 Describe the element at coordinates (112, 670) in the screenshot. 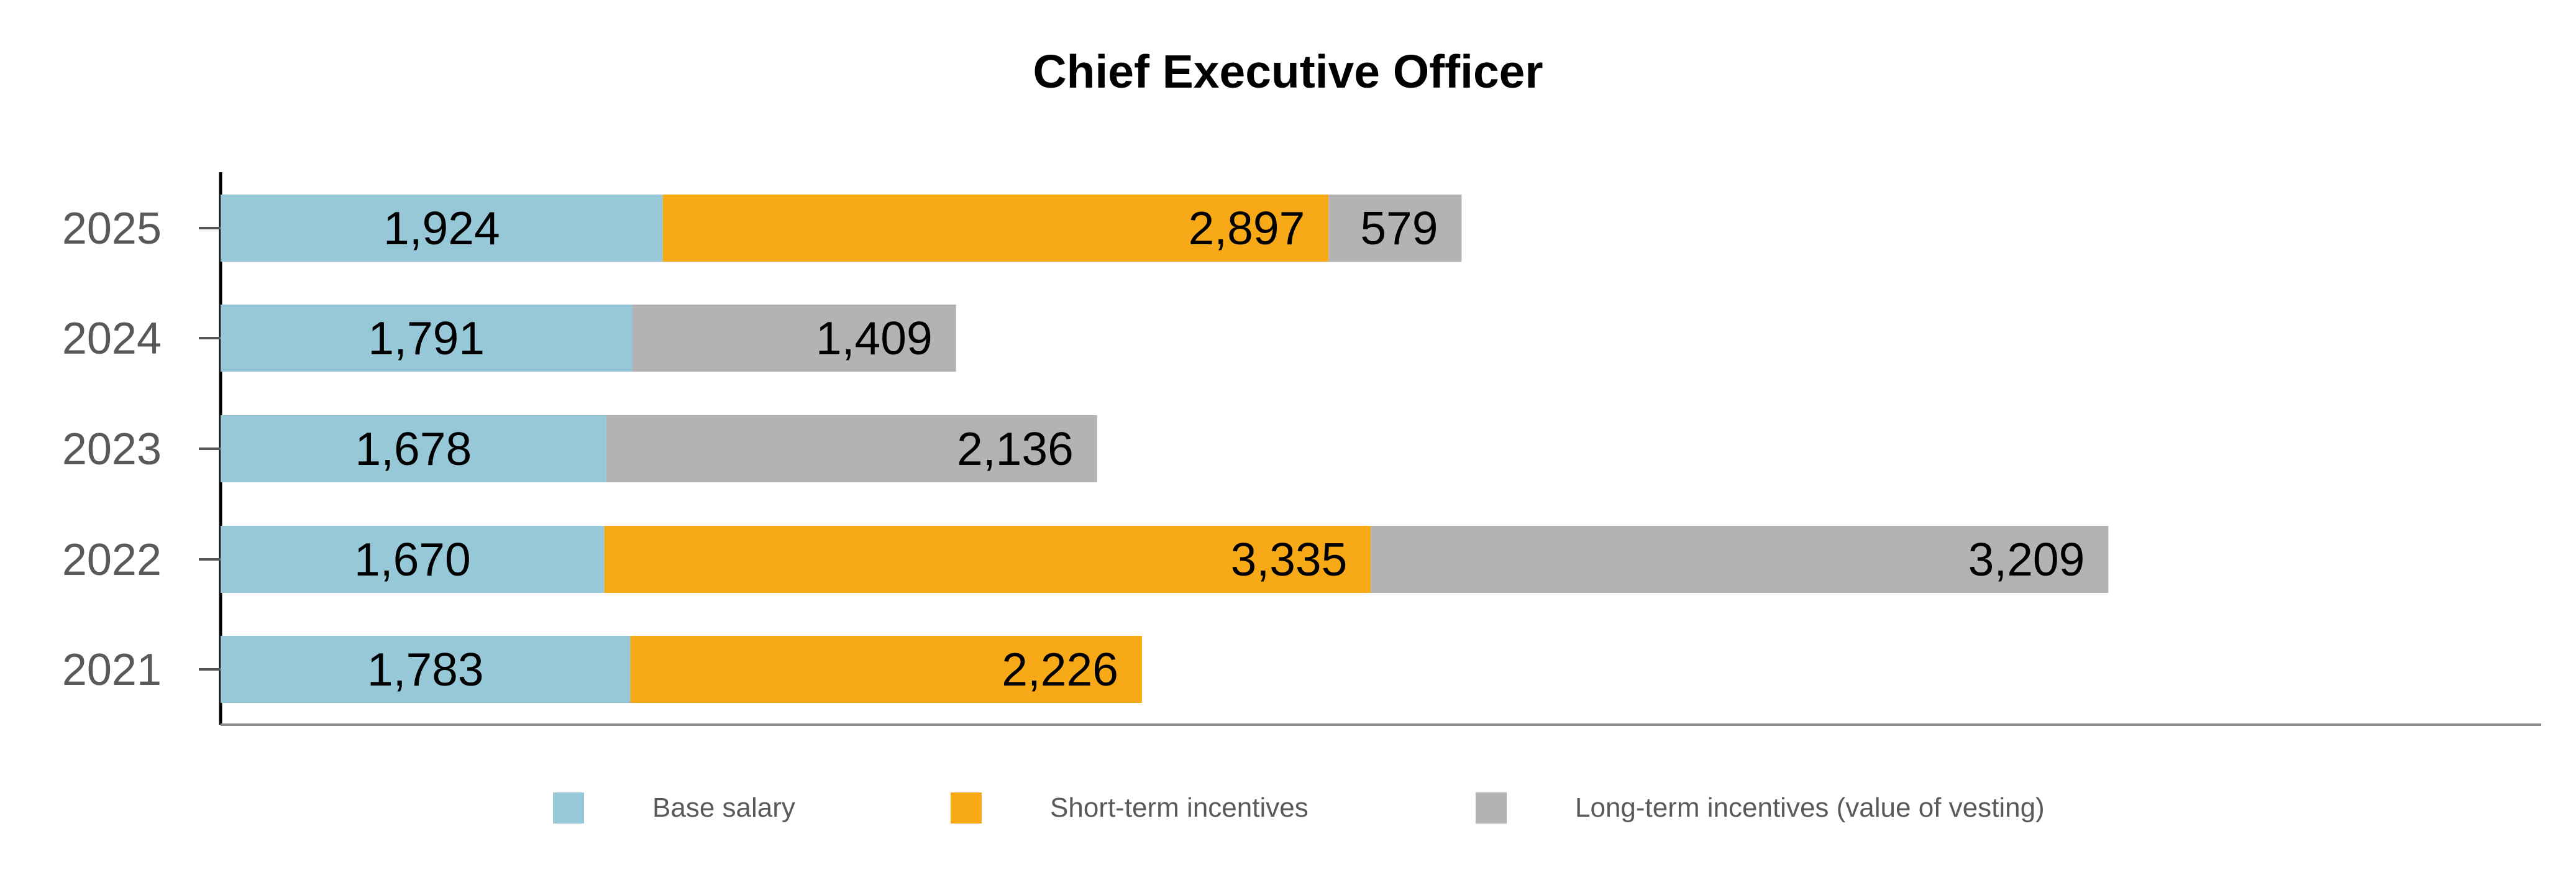

I see `y-tick-label: 2021` at that location.